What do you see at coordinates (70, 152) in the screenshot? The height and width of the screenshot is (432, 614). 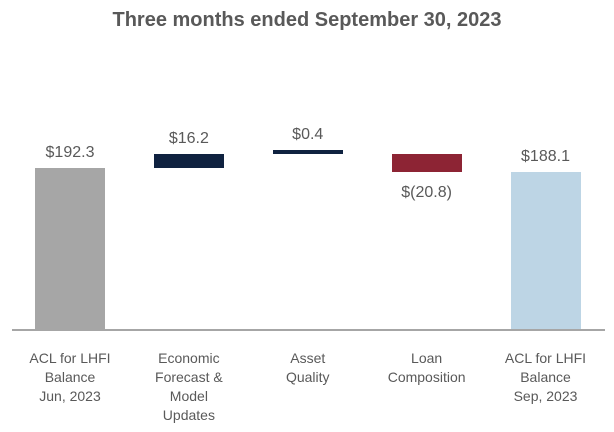 I see `bar-value-label-0: $192.3` at bounding box center [70, 152].